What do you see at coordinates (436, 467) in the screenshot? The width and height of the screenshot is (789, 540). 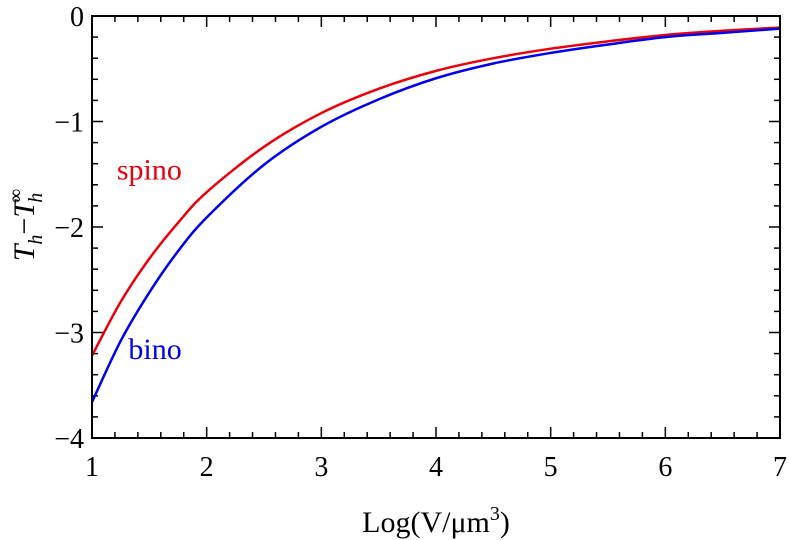 I see `x-tick-label: 4` at bounding box center [436, 467].